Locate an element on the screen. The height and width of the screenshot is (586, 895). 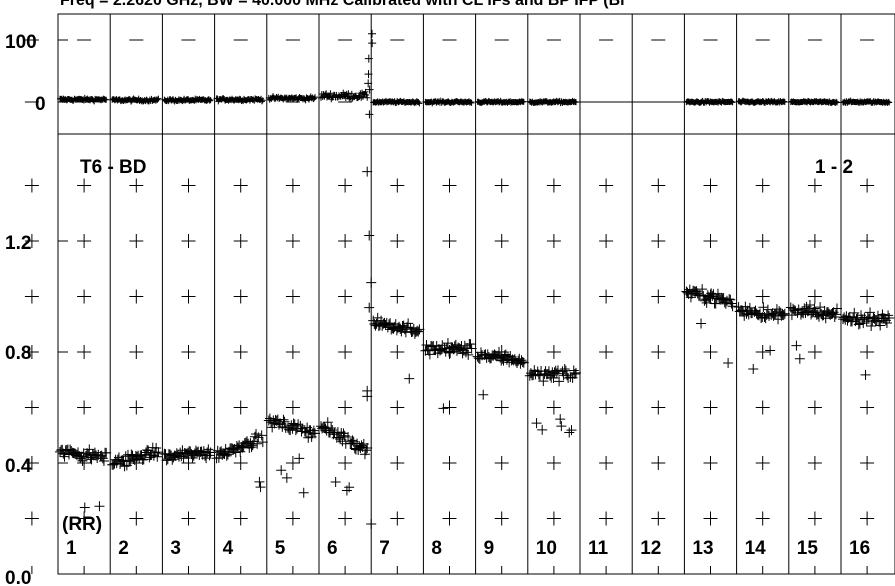
channel-label: 16 is located at coordinates (859, 548).